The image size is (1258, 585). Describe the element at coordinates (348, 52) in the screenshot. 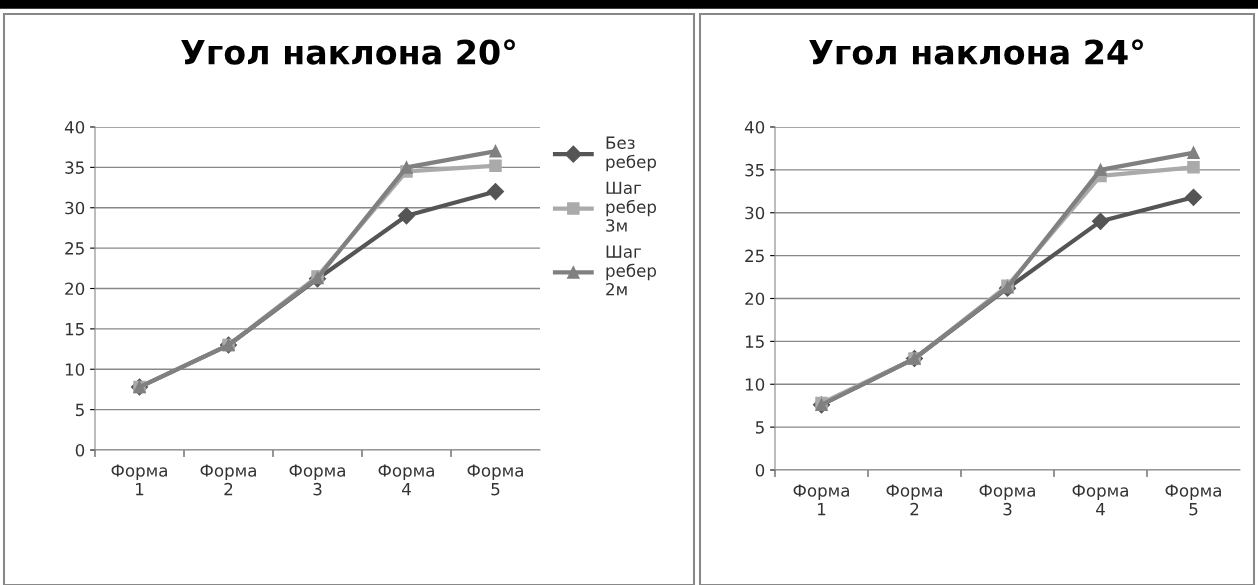

I see `chart-title: Угол наклона 20°` at that location.